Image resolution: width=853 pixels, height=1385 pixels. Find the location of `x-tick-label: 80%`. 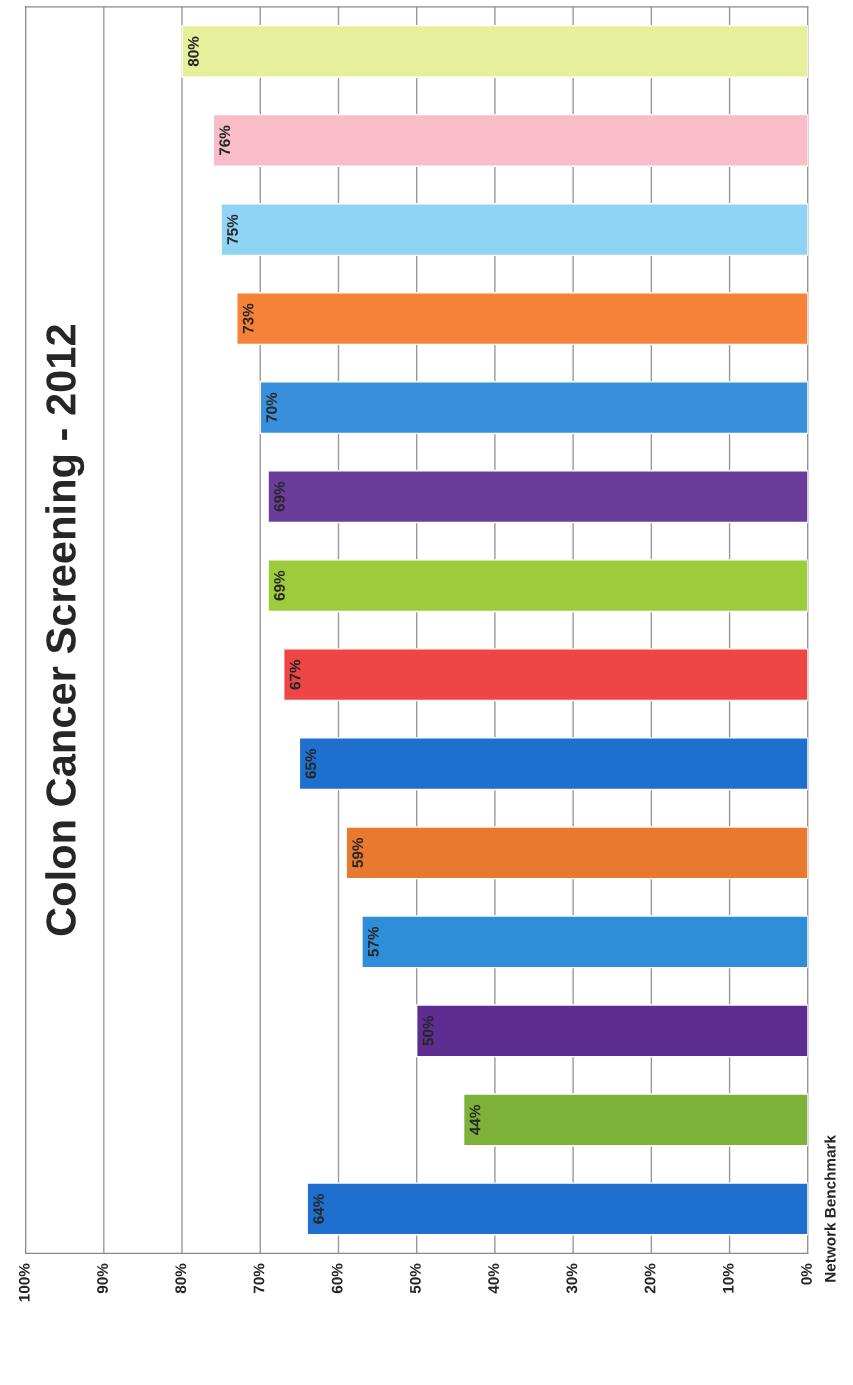

x-tick-label: 80% is located at coordinates (181, 1278).